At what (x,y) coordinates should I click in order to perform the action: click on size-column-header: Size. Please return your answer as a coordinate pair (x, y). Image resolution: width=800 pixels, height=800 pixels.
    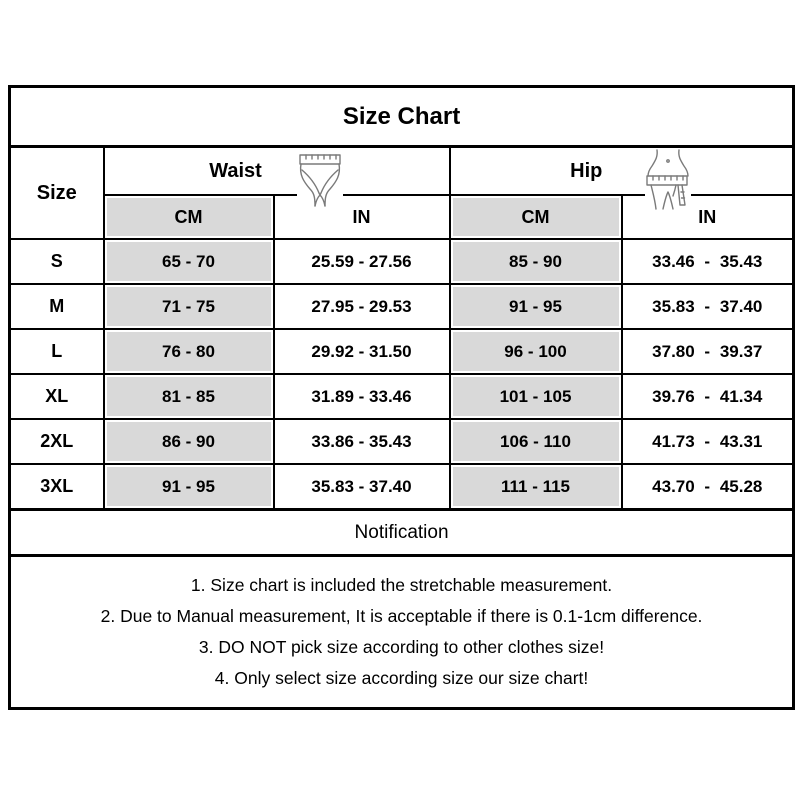
    Looking at the image, I should click on (56, 192).